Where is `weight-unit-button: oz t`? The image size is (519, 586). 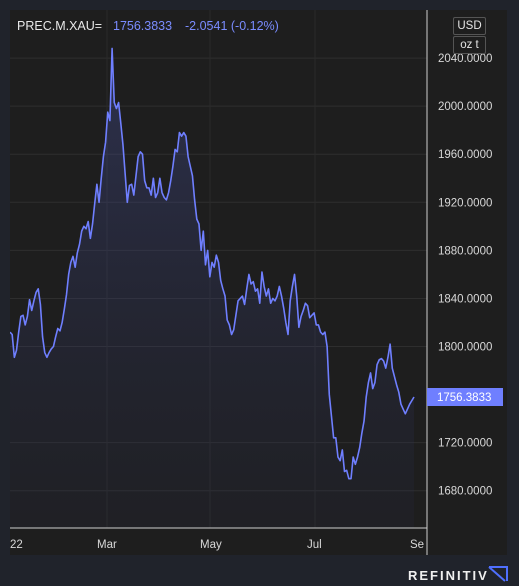 weight-unit-button: oz t is located at coordinates (469, 45).